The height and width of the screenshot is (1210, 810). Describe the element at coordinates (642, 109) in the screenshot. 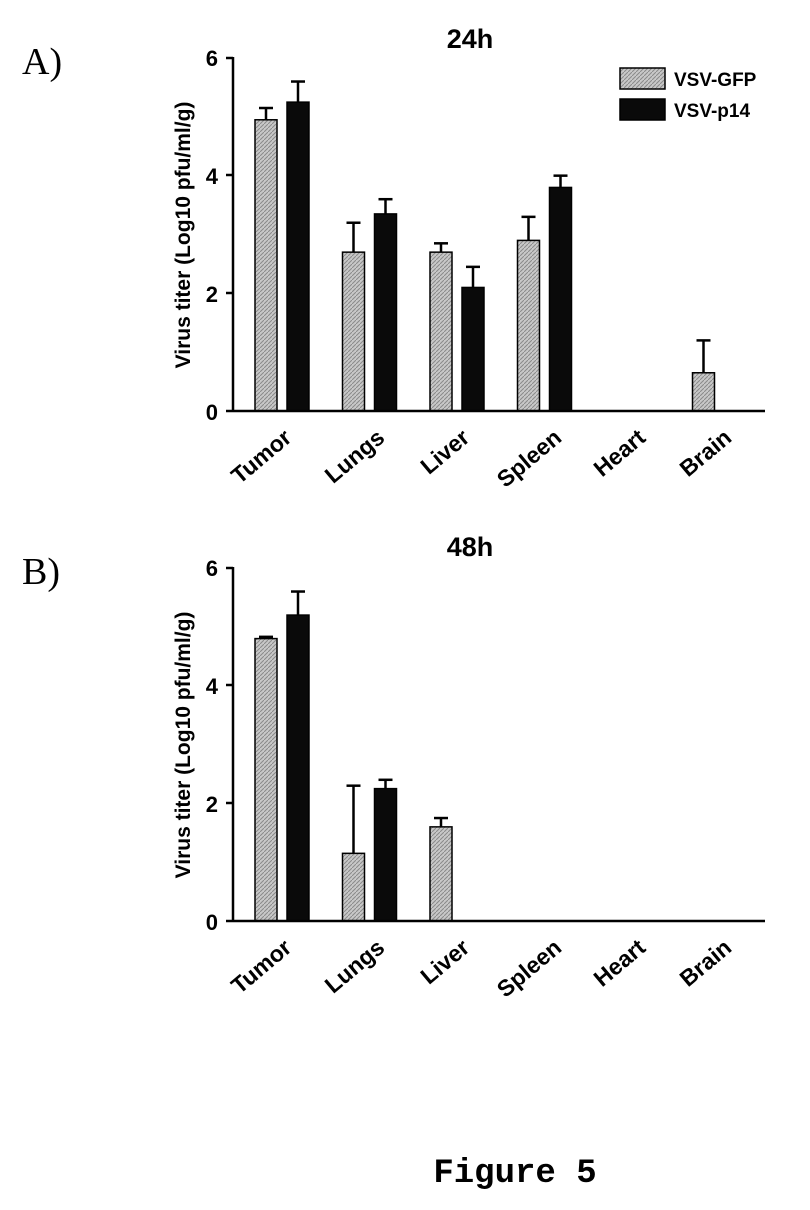

I see `legend-swatch-vsv-p14` at that location.